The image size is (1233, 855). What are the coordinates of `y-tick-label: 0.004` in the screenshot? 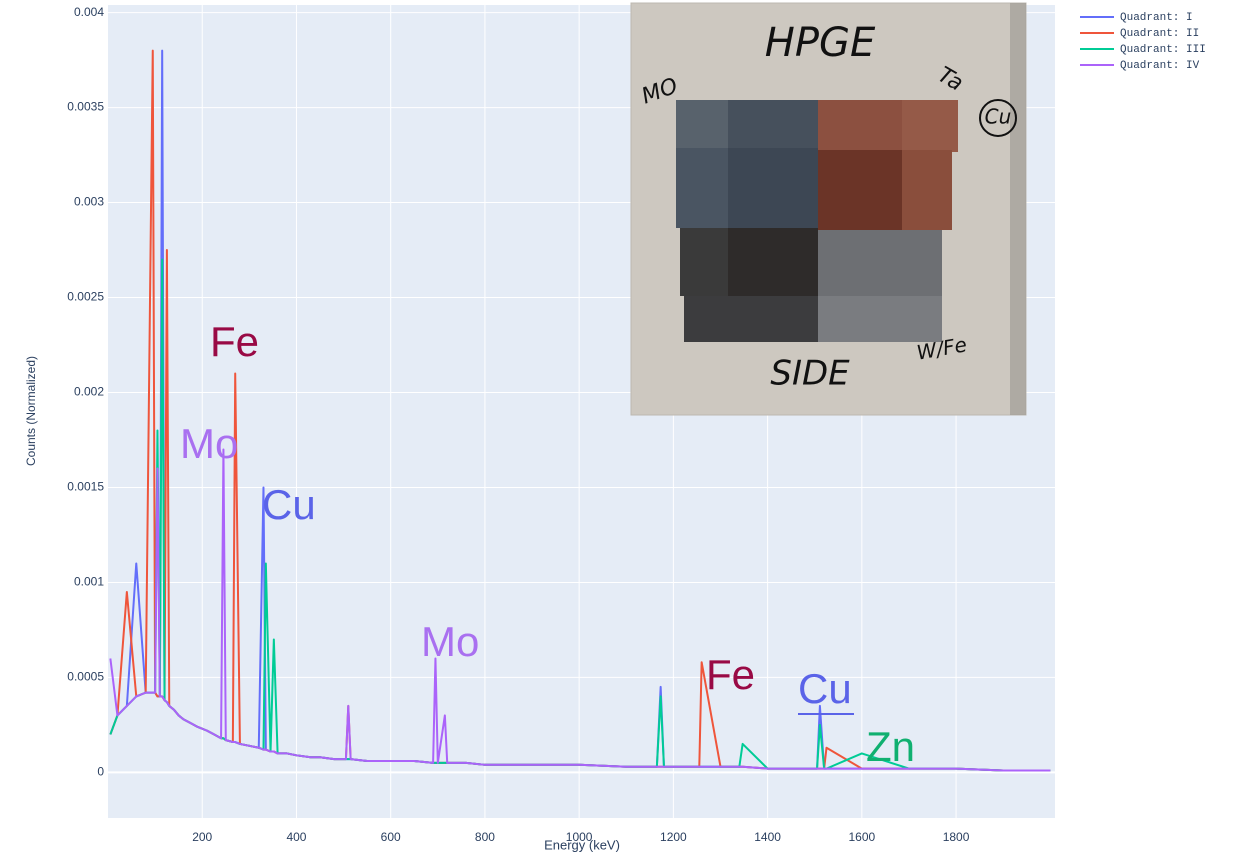 It's located at (89, 12).